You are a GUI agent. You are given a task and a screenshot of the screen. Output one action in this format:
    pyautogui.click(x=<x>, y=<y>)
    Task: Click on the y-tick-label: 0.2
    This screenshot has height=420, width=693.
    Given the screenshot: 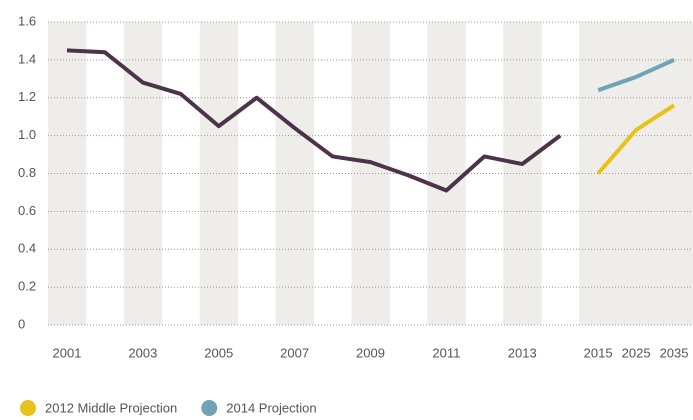 What is the action you would take?
    pyautogui.click(x=27, y=286)
    